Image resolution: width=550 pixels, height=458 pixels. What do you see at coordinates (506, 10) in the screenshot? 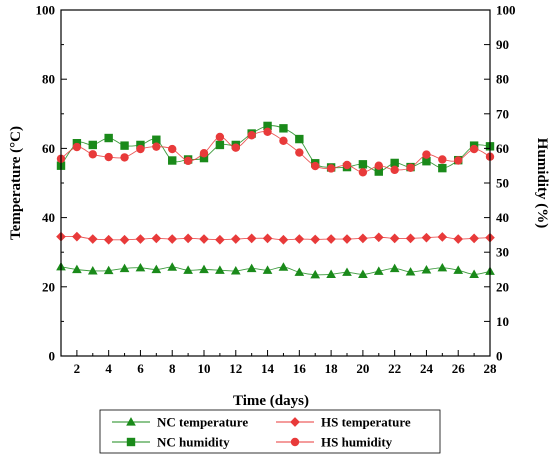
I see `y-tick-label-right: 100` at bounding box center [506, 10].